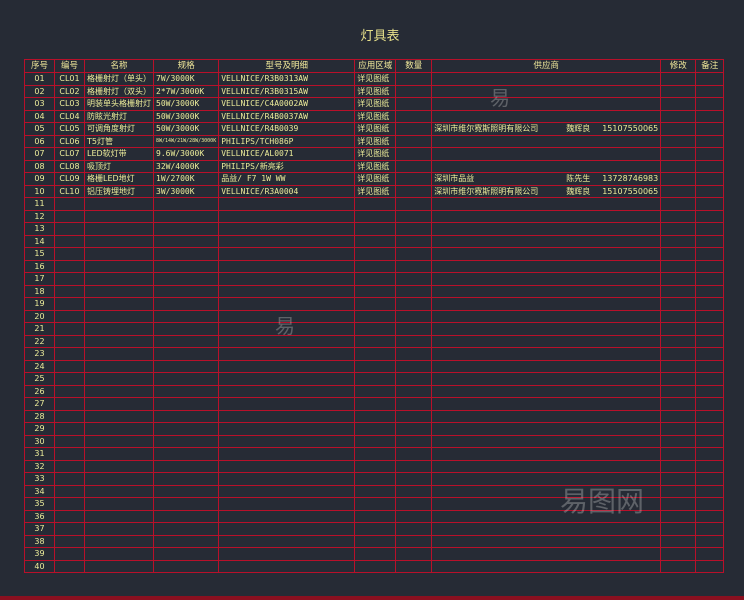 This screenshot has width=744, height=600. I want to click on table-row: 33, so click(374, 479).